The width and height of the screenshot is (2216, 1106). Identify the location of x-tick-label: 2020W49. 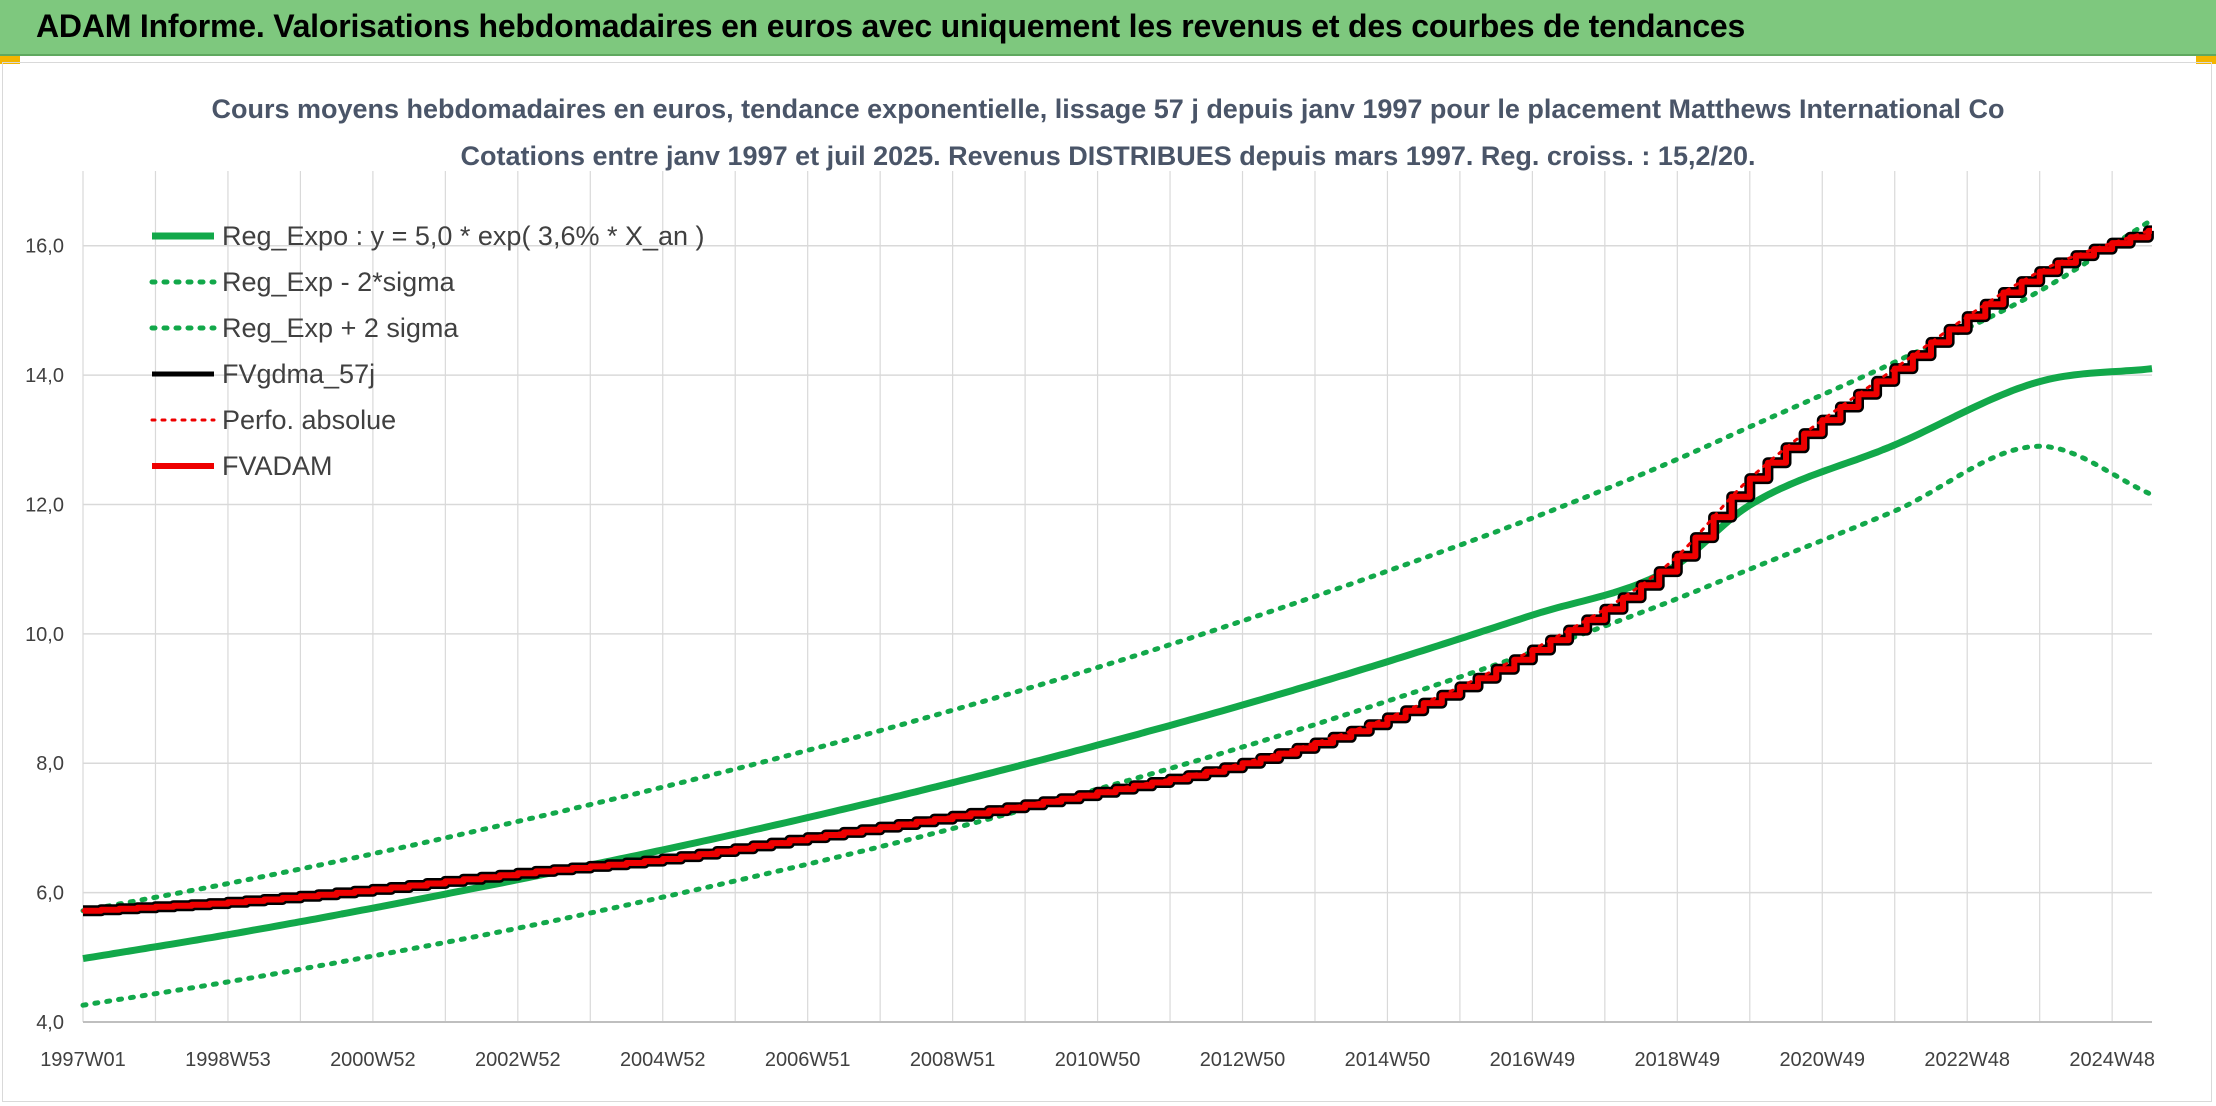
(1822, 1060).